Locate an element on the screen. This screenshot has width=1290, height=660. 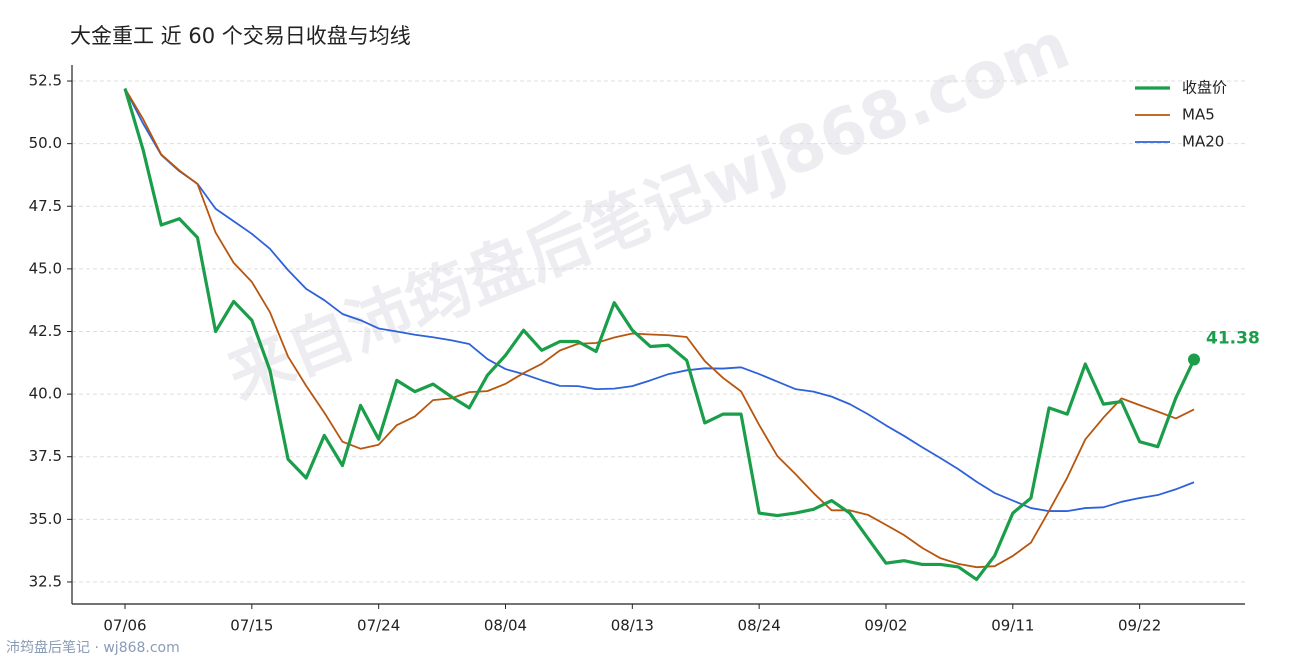
x-tick-label: 08/04 is located at coordinates (505, 626).